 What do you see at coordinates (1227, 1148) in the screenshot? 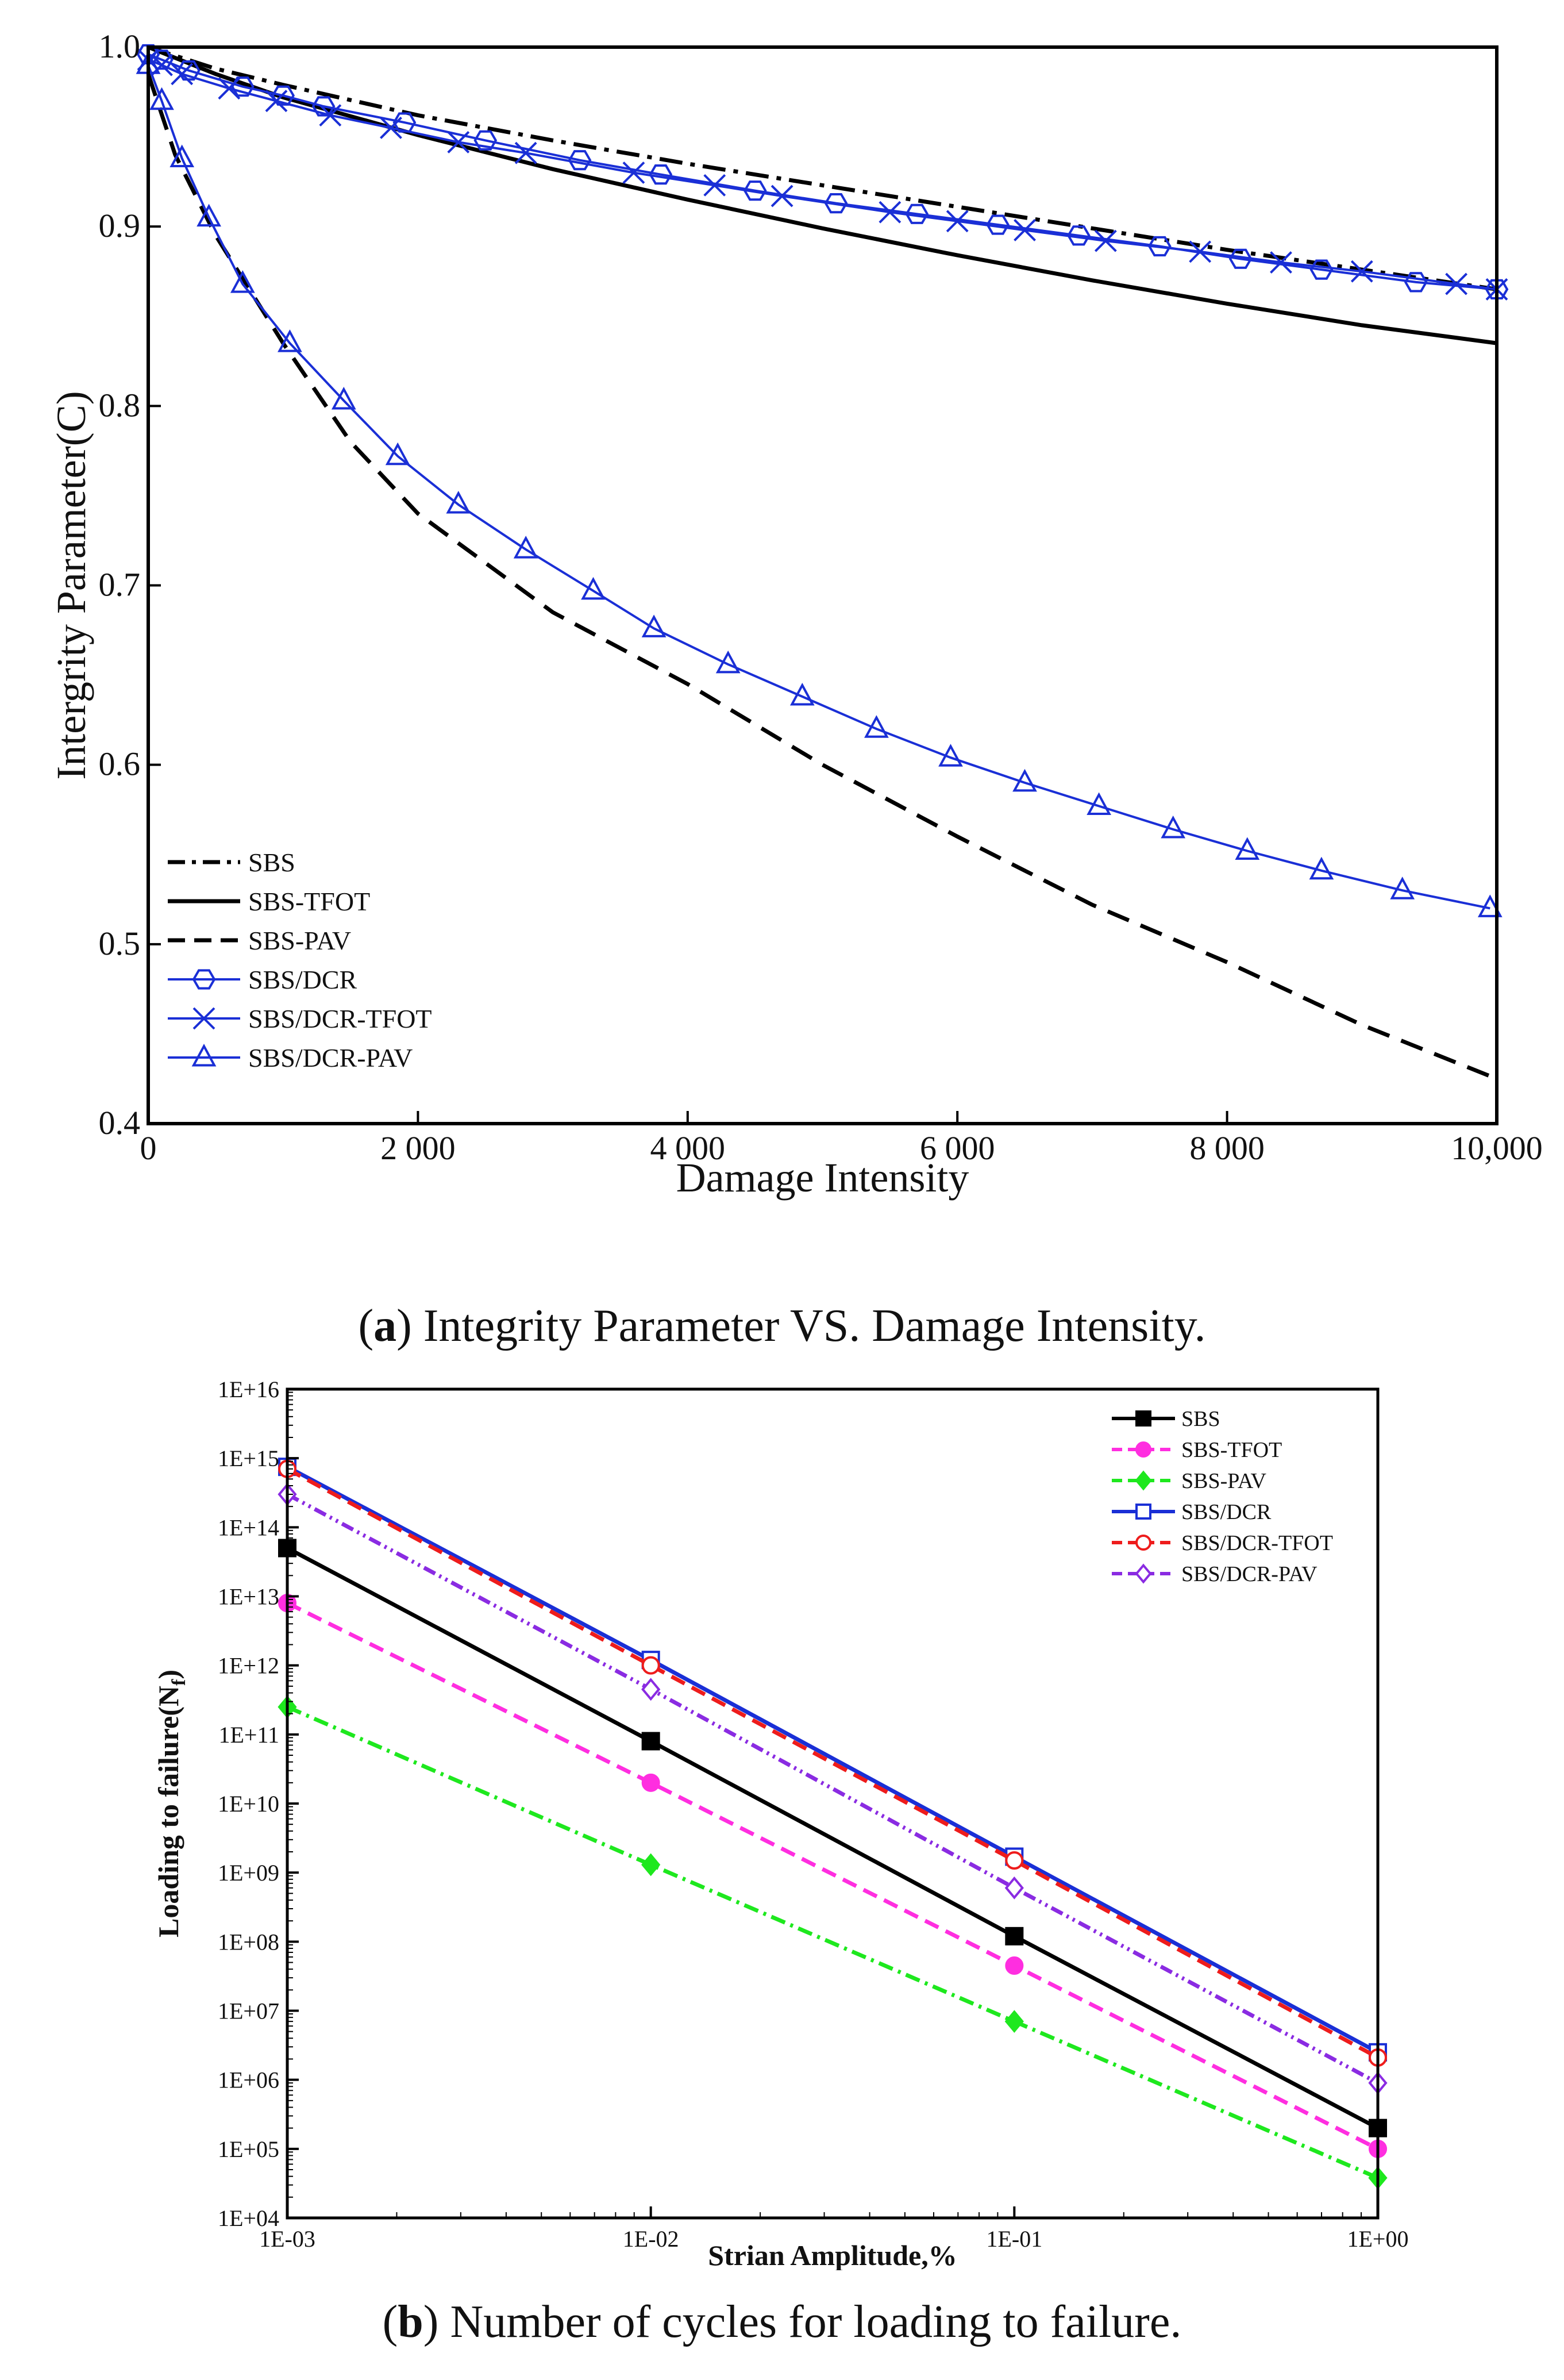
I see `x-tick-label: 8 000` at bounding box center [1227, 1148].